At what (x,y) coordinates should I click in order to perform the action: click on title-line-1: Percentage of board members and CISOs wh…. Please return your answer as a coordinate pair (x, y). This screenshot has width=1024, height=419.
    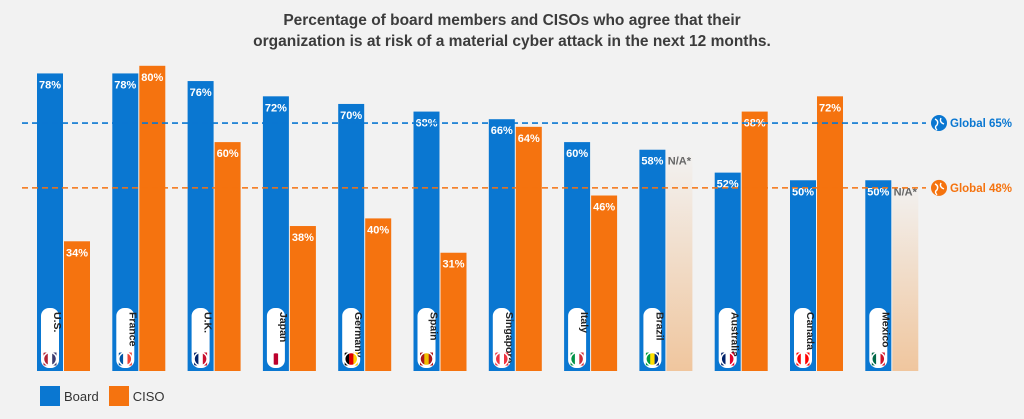
    Looking at the image, I should click on (512, 20).